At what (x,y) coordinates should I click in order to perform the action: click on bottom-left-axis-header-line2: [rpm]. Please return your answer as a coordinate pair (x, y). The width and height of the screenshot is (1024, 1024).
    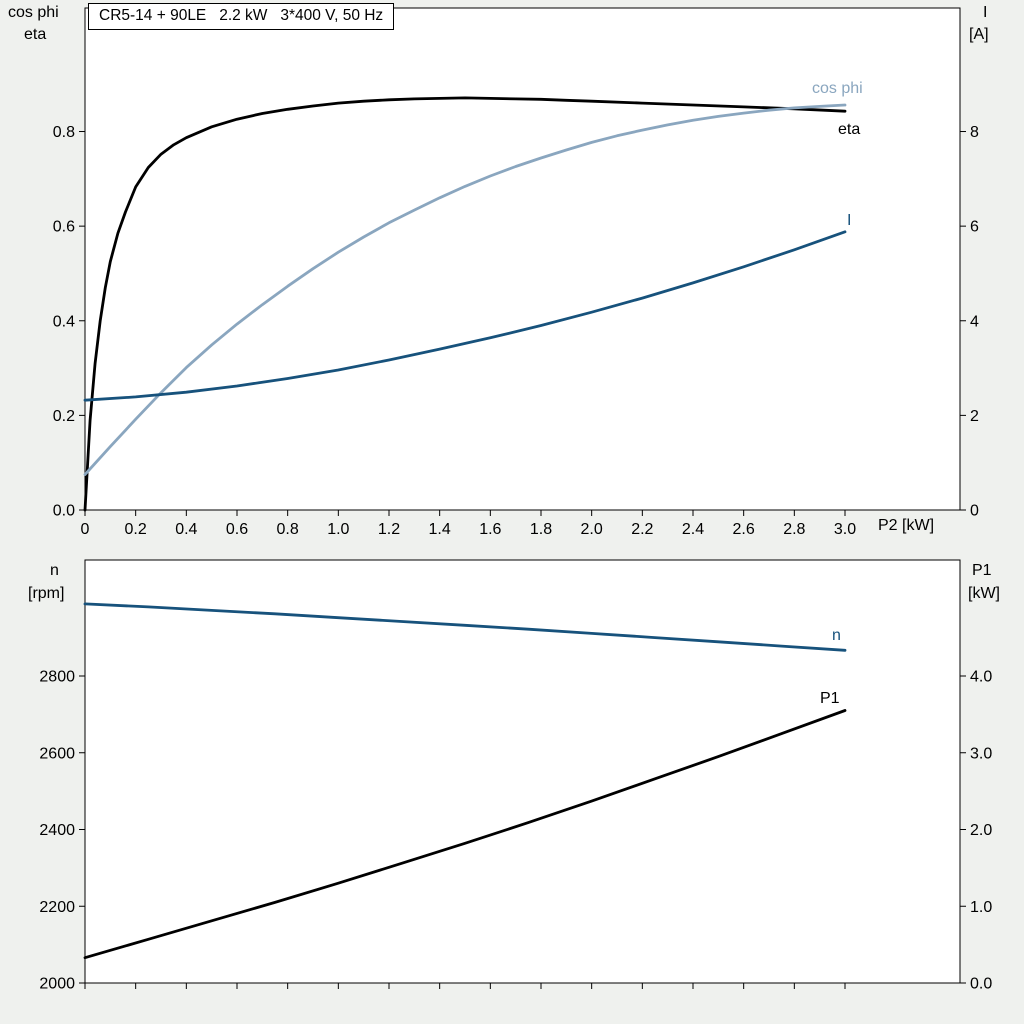
    Looking at the image, I should click on (46, 593).